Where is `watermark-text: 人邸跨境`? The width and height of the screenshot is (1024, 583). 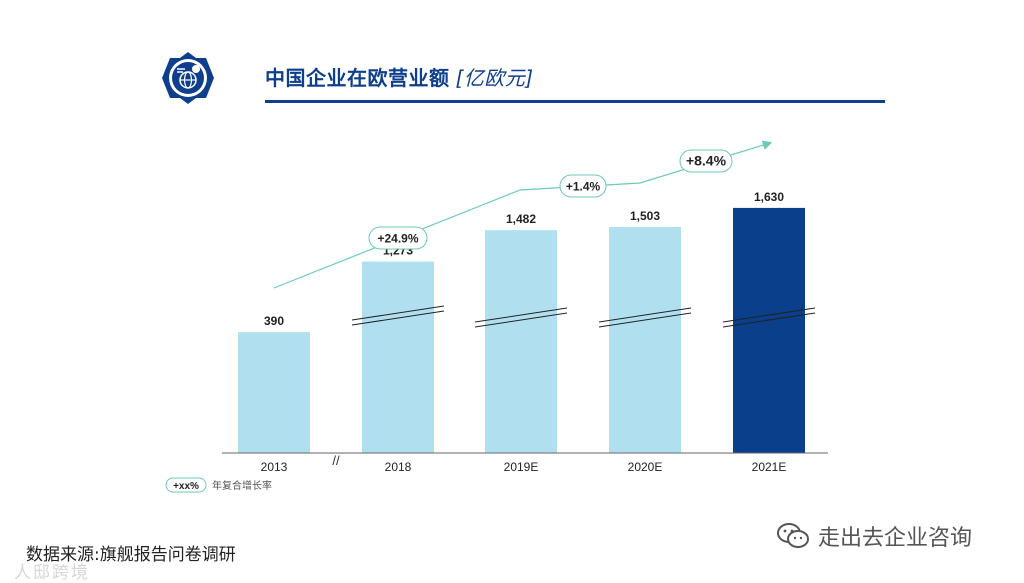 watermark-text: 人邸跨境 is located at coordinates (52, 570).